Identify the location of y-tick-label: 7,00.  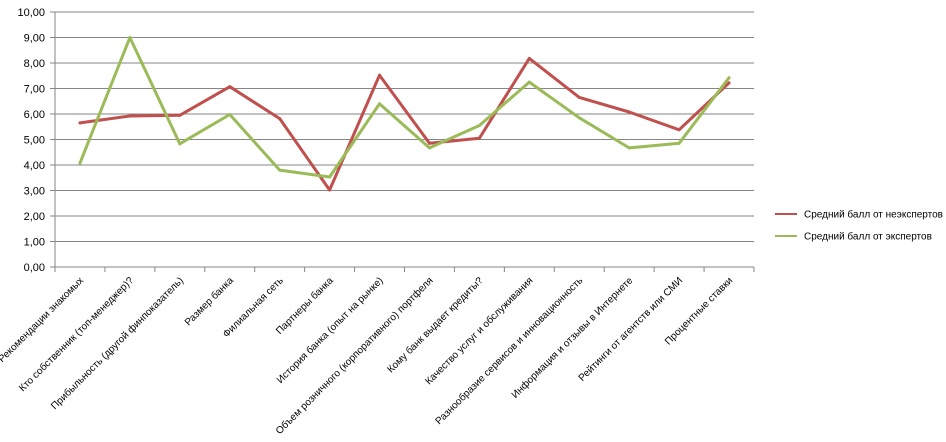
(34, 90).